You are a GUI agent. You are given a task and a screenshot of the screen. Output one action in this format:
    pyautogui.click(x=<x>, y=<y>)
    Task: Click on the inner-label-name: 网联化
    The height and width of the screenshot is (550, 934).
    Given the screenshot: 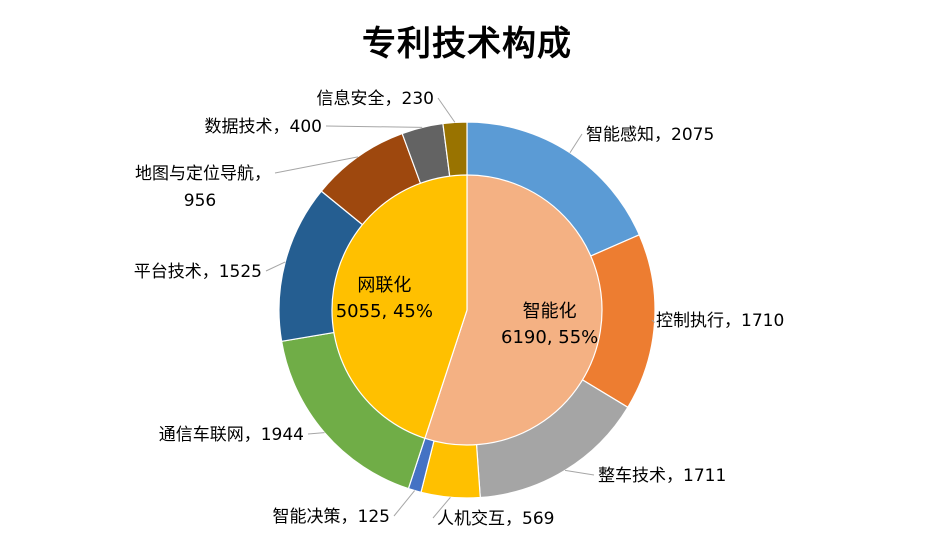 What is the action you would take?
    pyautogui.click(x=384, y=285)
    